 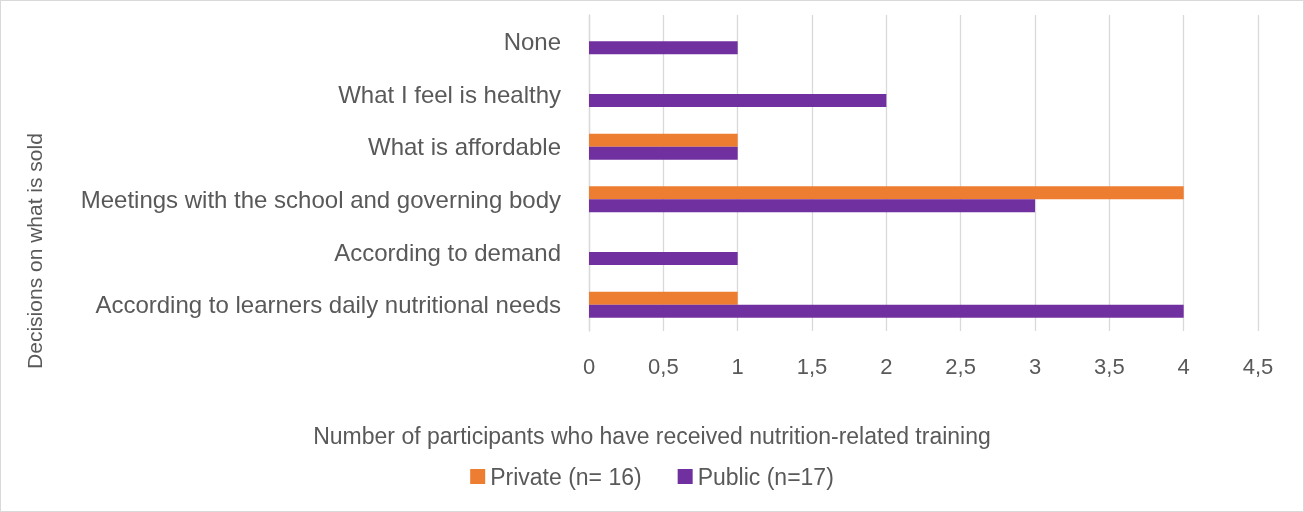 I want to click on x-tick-label: 3, so click(x=1035, y=366).